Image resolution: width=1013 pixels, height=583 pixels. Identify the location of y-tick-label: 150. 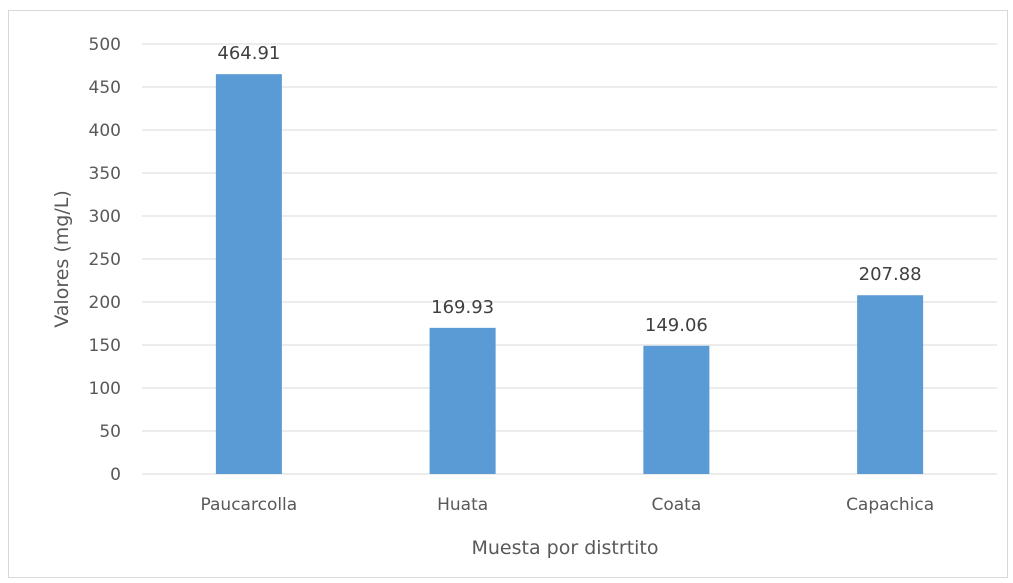
(105, 346).